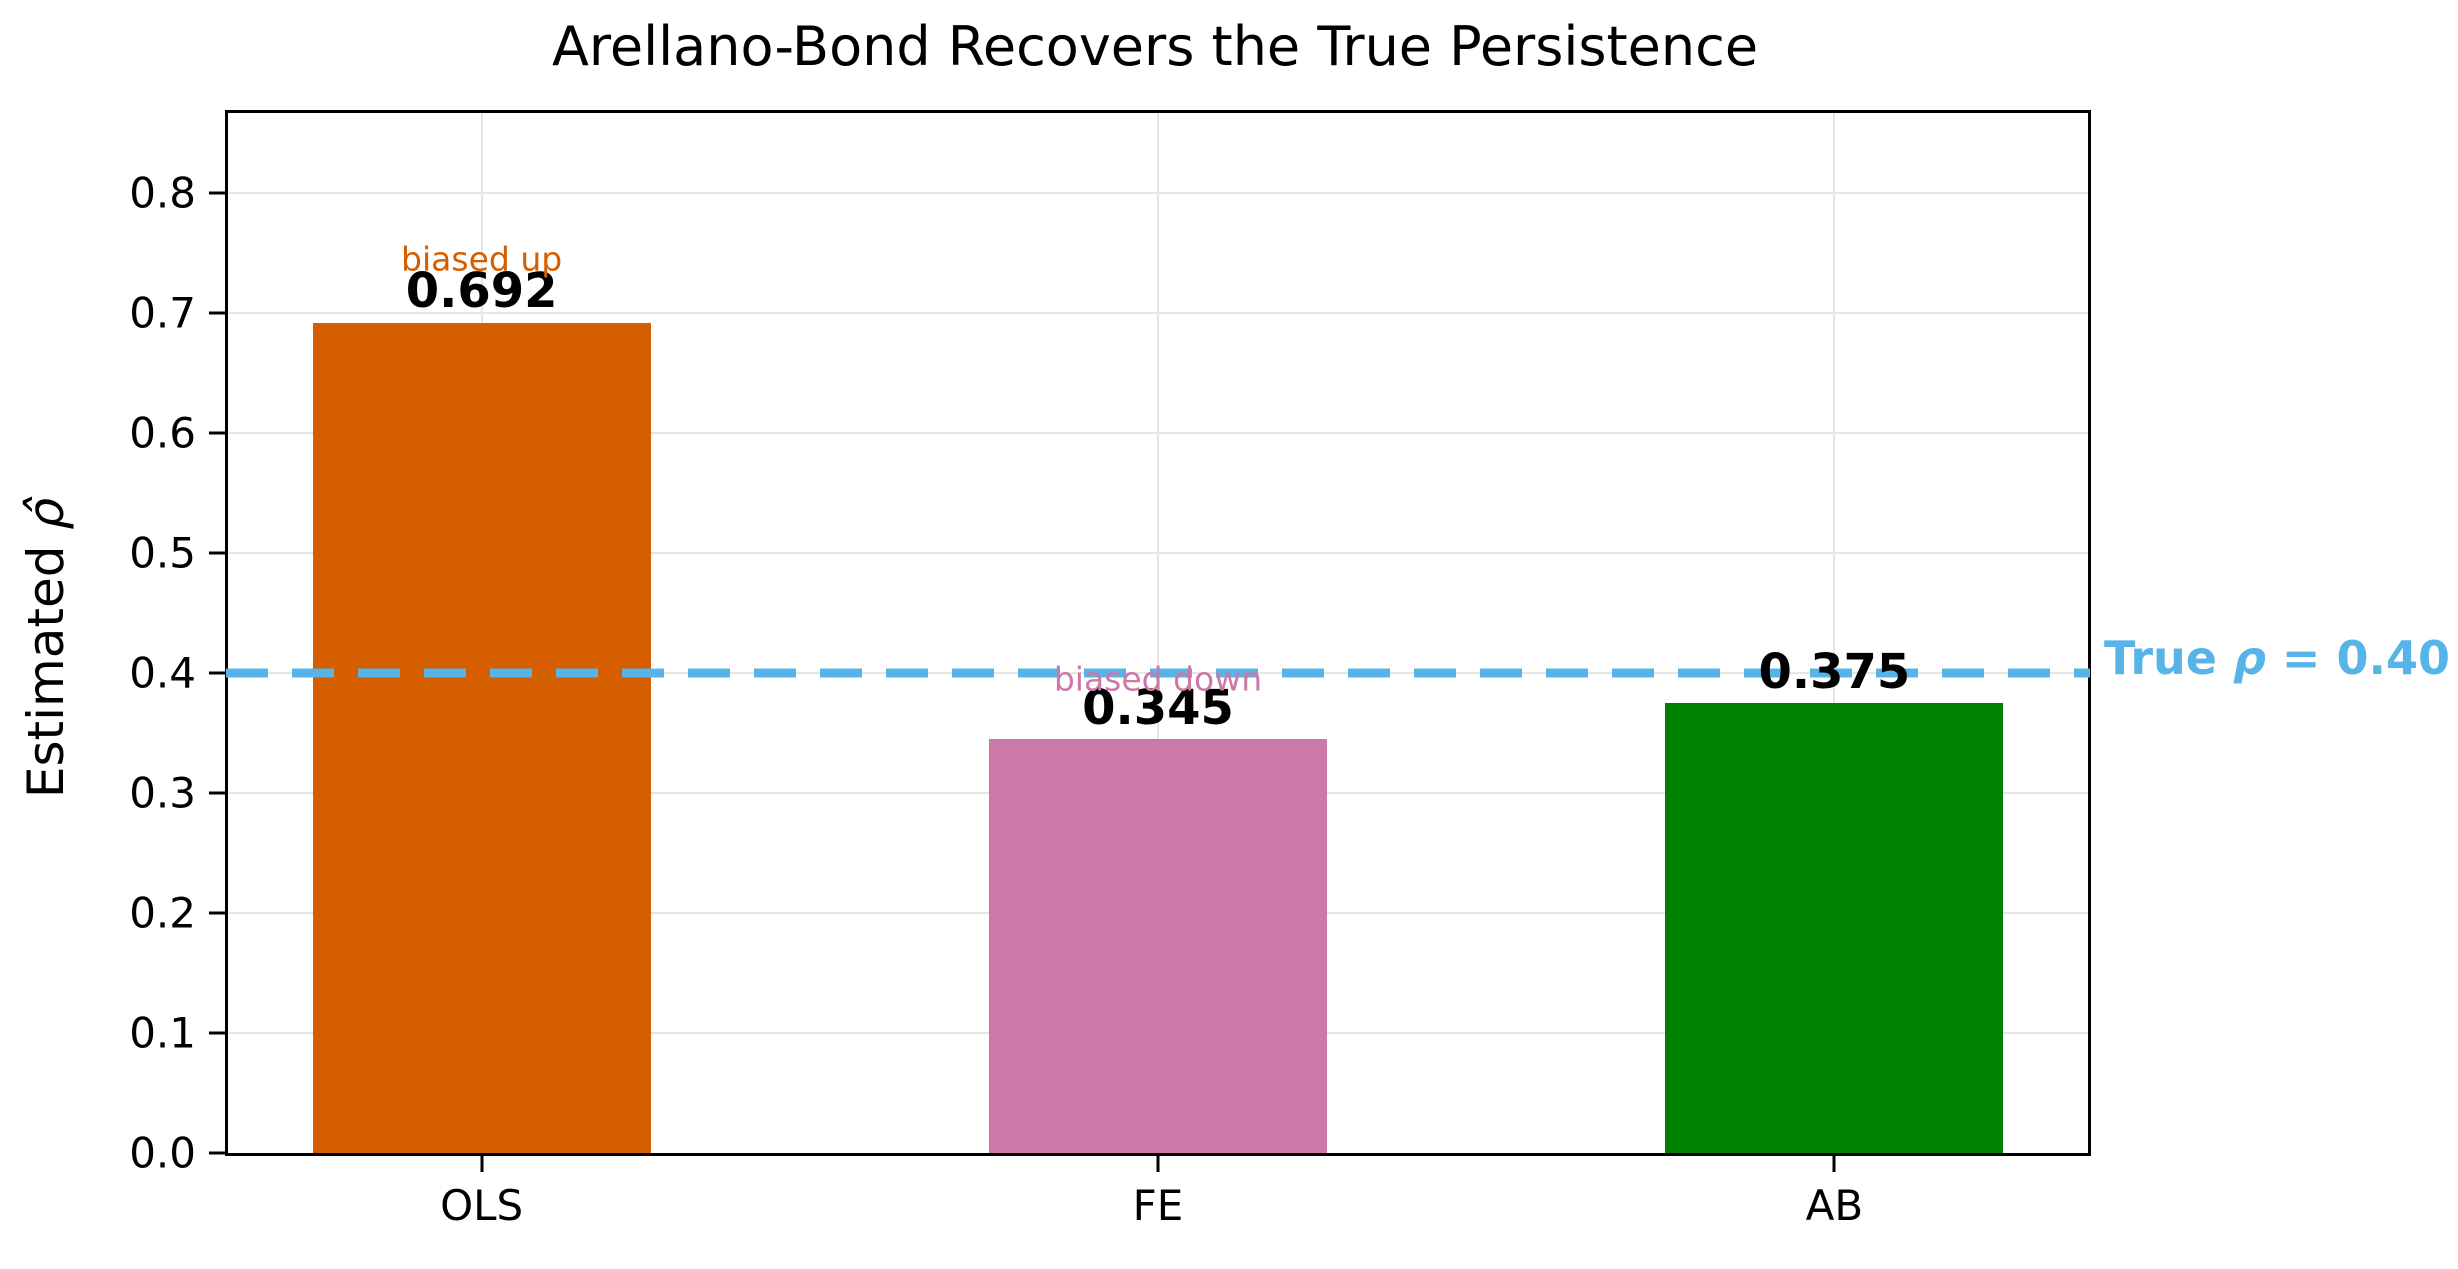 This screenshot has width=2458, height=1269. I want to click on y-axis-label: Estimated ρ̂, so click(46, 648).